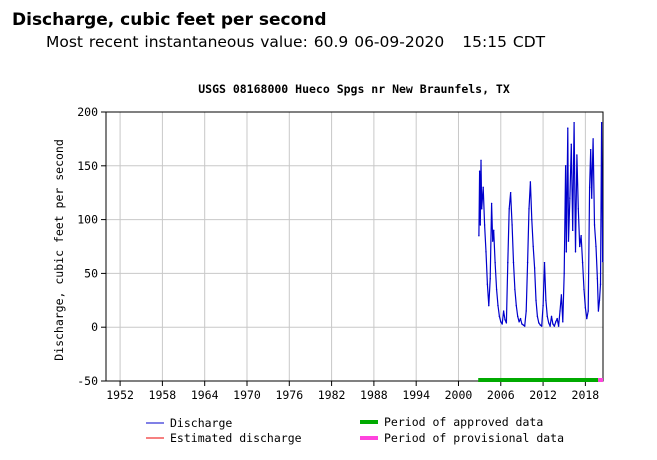 This screenshot has width=657, height=460. I want to click on period-bars, so click(540, 380).